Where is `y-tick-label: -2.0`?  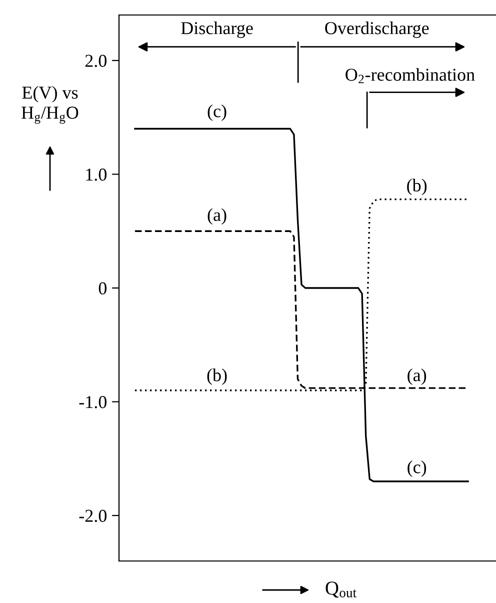 y-tick-label: -2.0 is located at coordinates (93, 516).